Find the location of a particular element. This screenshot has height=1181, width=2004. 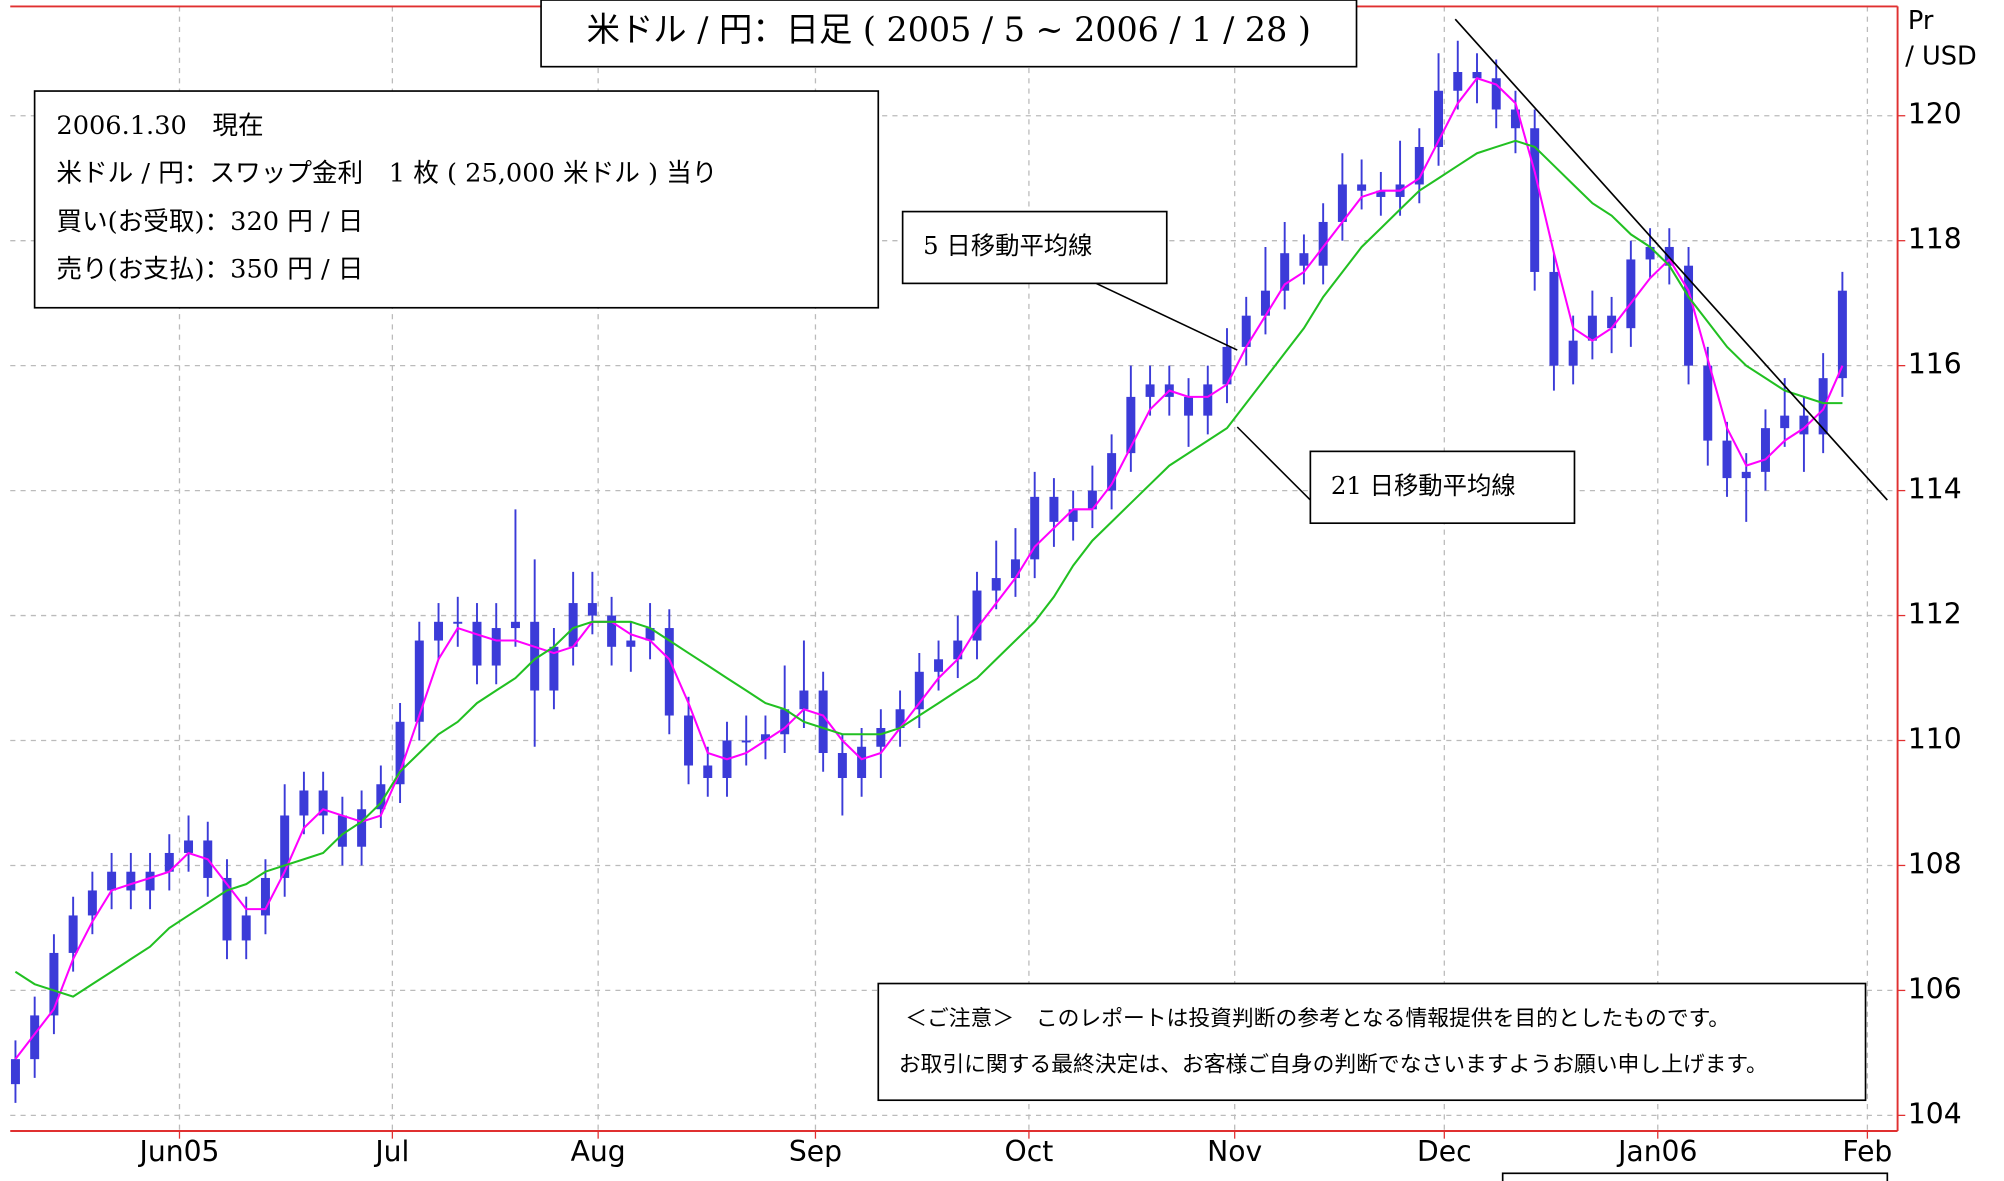

title-box is located at coordinates (949, 34).